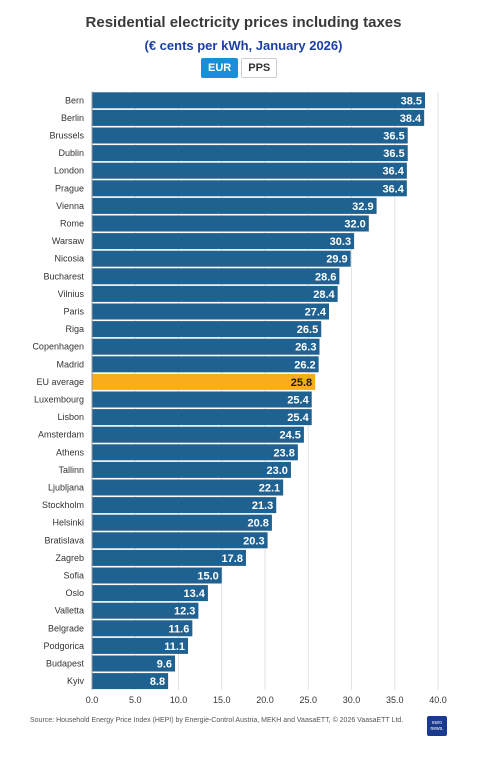 The height and width of the screenshot is (760, 487). I want to click on value-label: 26.5, so click(307, 330).